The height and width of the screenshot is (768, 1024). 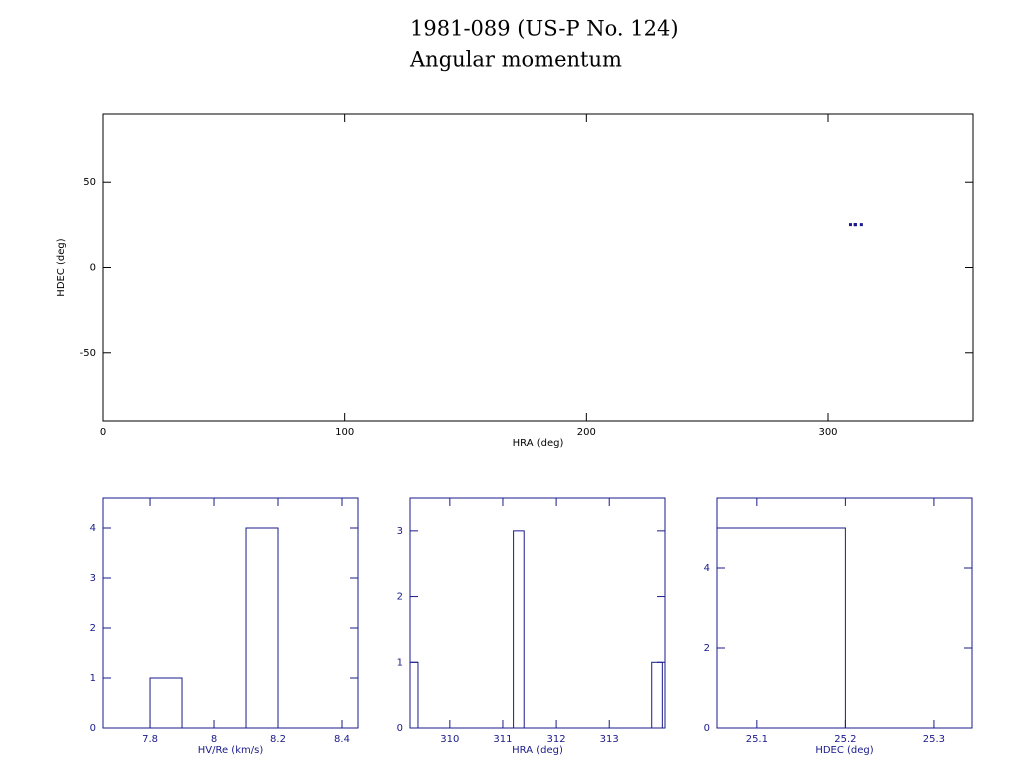 What do you see at coordinates (556, 739) in the screenshot?
I see `x-tick-label: 312` at bounding box center [556, 739].